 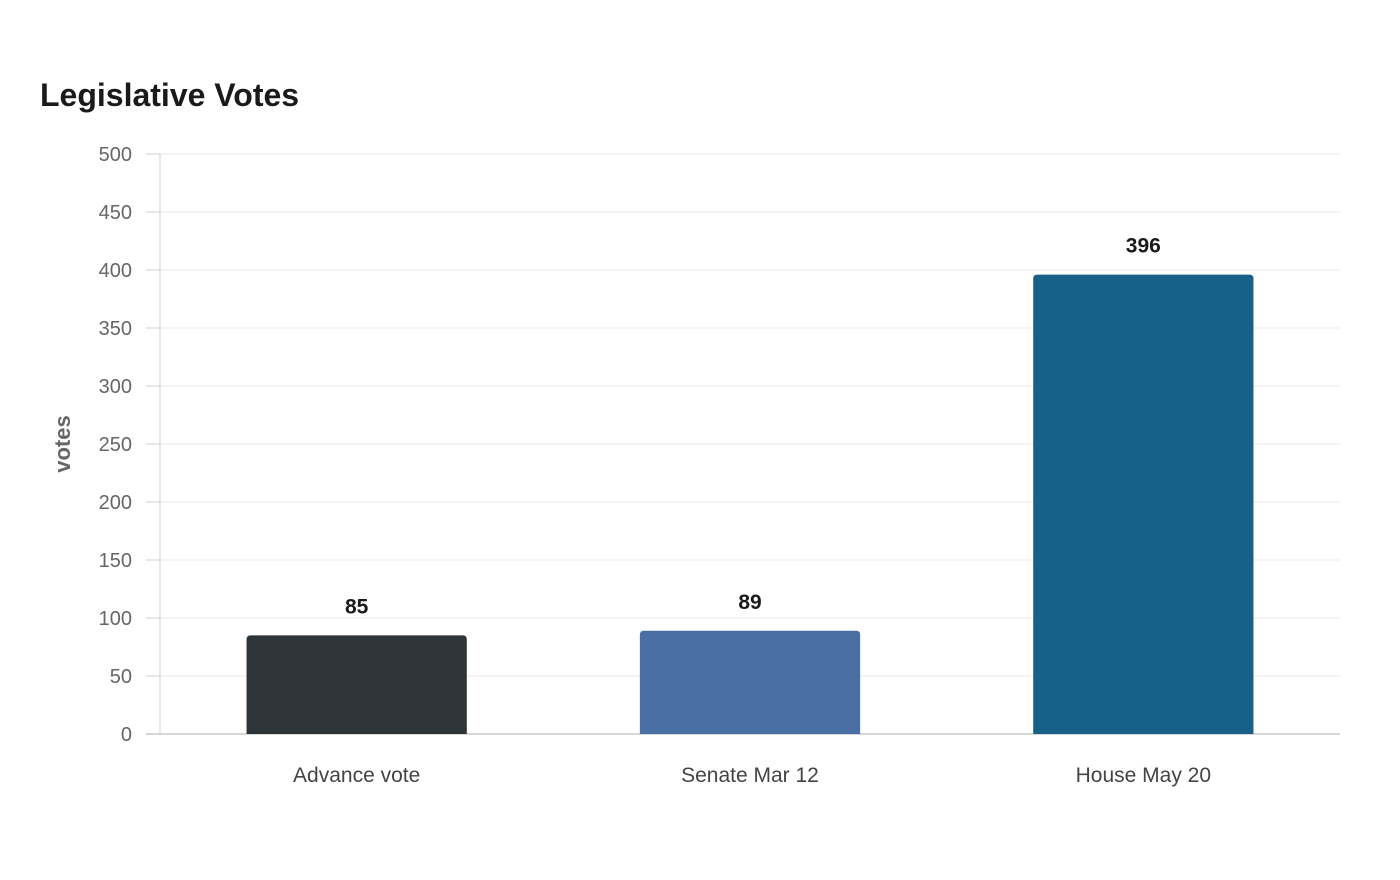 I want to click on y-tick-labels: 0 50 100 150 200 250 300 350 400 450 500, so click(x=115, y=445).